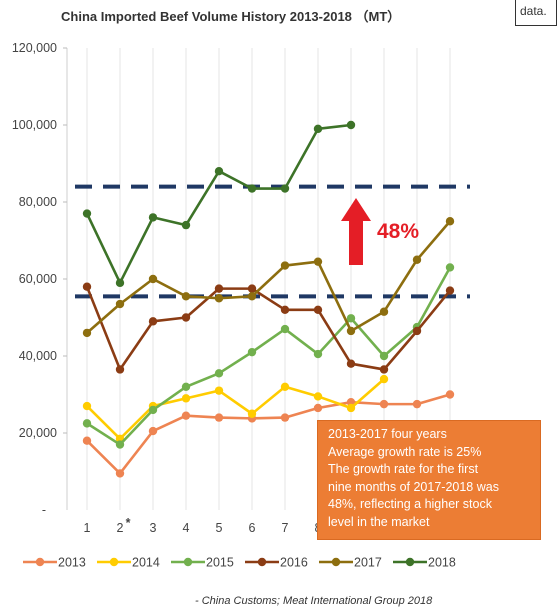 This screenshot has width=557, height=609. Describe the element at coordinates (38, 202) in the screenshot. I see `y-tick-label: 80,000` at that location.